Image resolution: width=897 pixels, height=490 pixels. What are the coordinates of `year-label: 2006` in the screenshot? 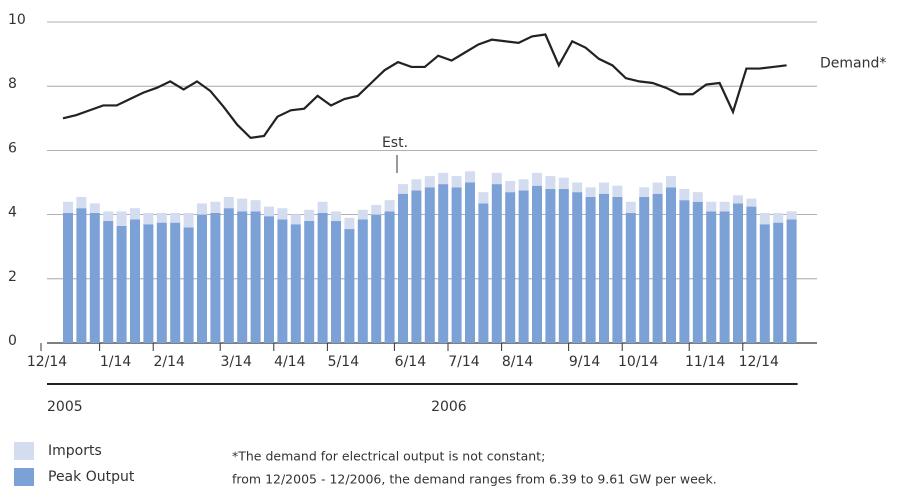 It's located at (449, 407).